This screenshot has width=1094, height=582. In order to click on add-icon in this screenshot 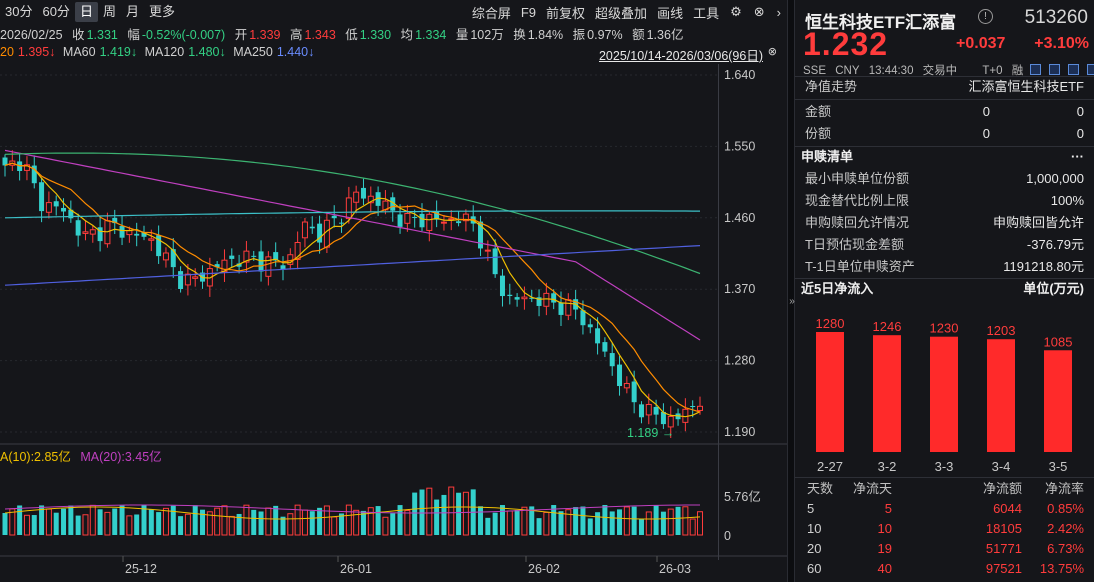, I will do `click(1074, 69)`.